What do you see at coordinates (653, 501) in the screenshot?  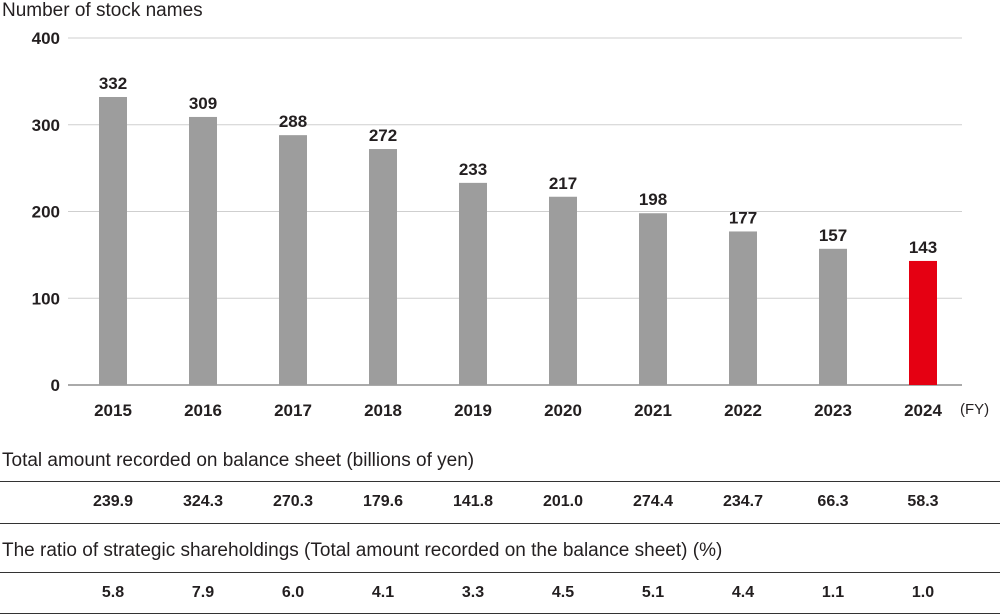 I see `balance-sheet-value: 274.4` at bounding box center [653, 501].